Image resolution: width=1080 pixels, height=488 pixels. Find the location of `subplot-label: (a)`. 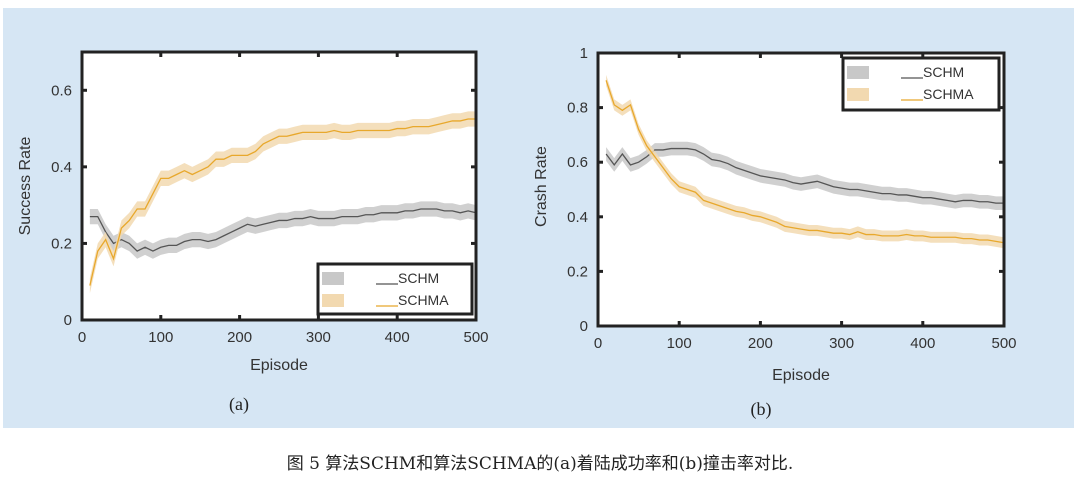

subplot-label: (a) is located at coordinates (239, 404).